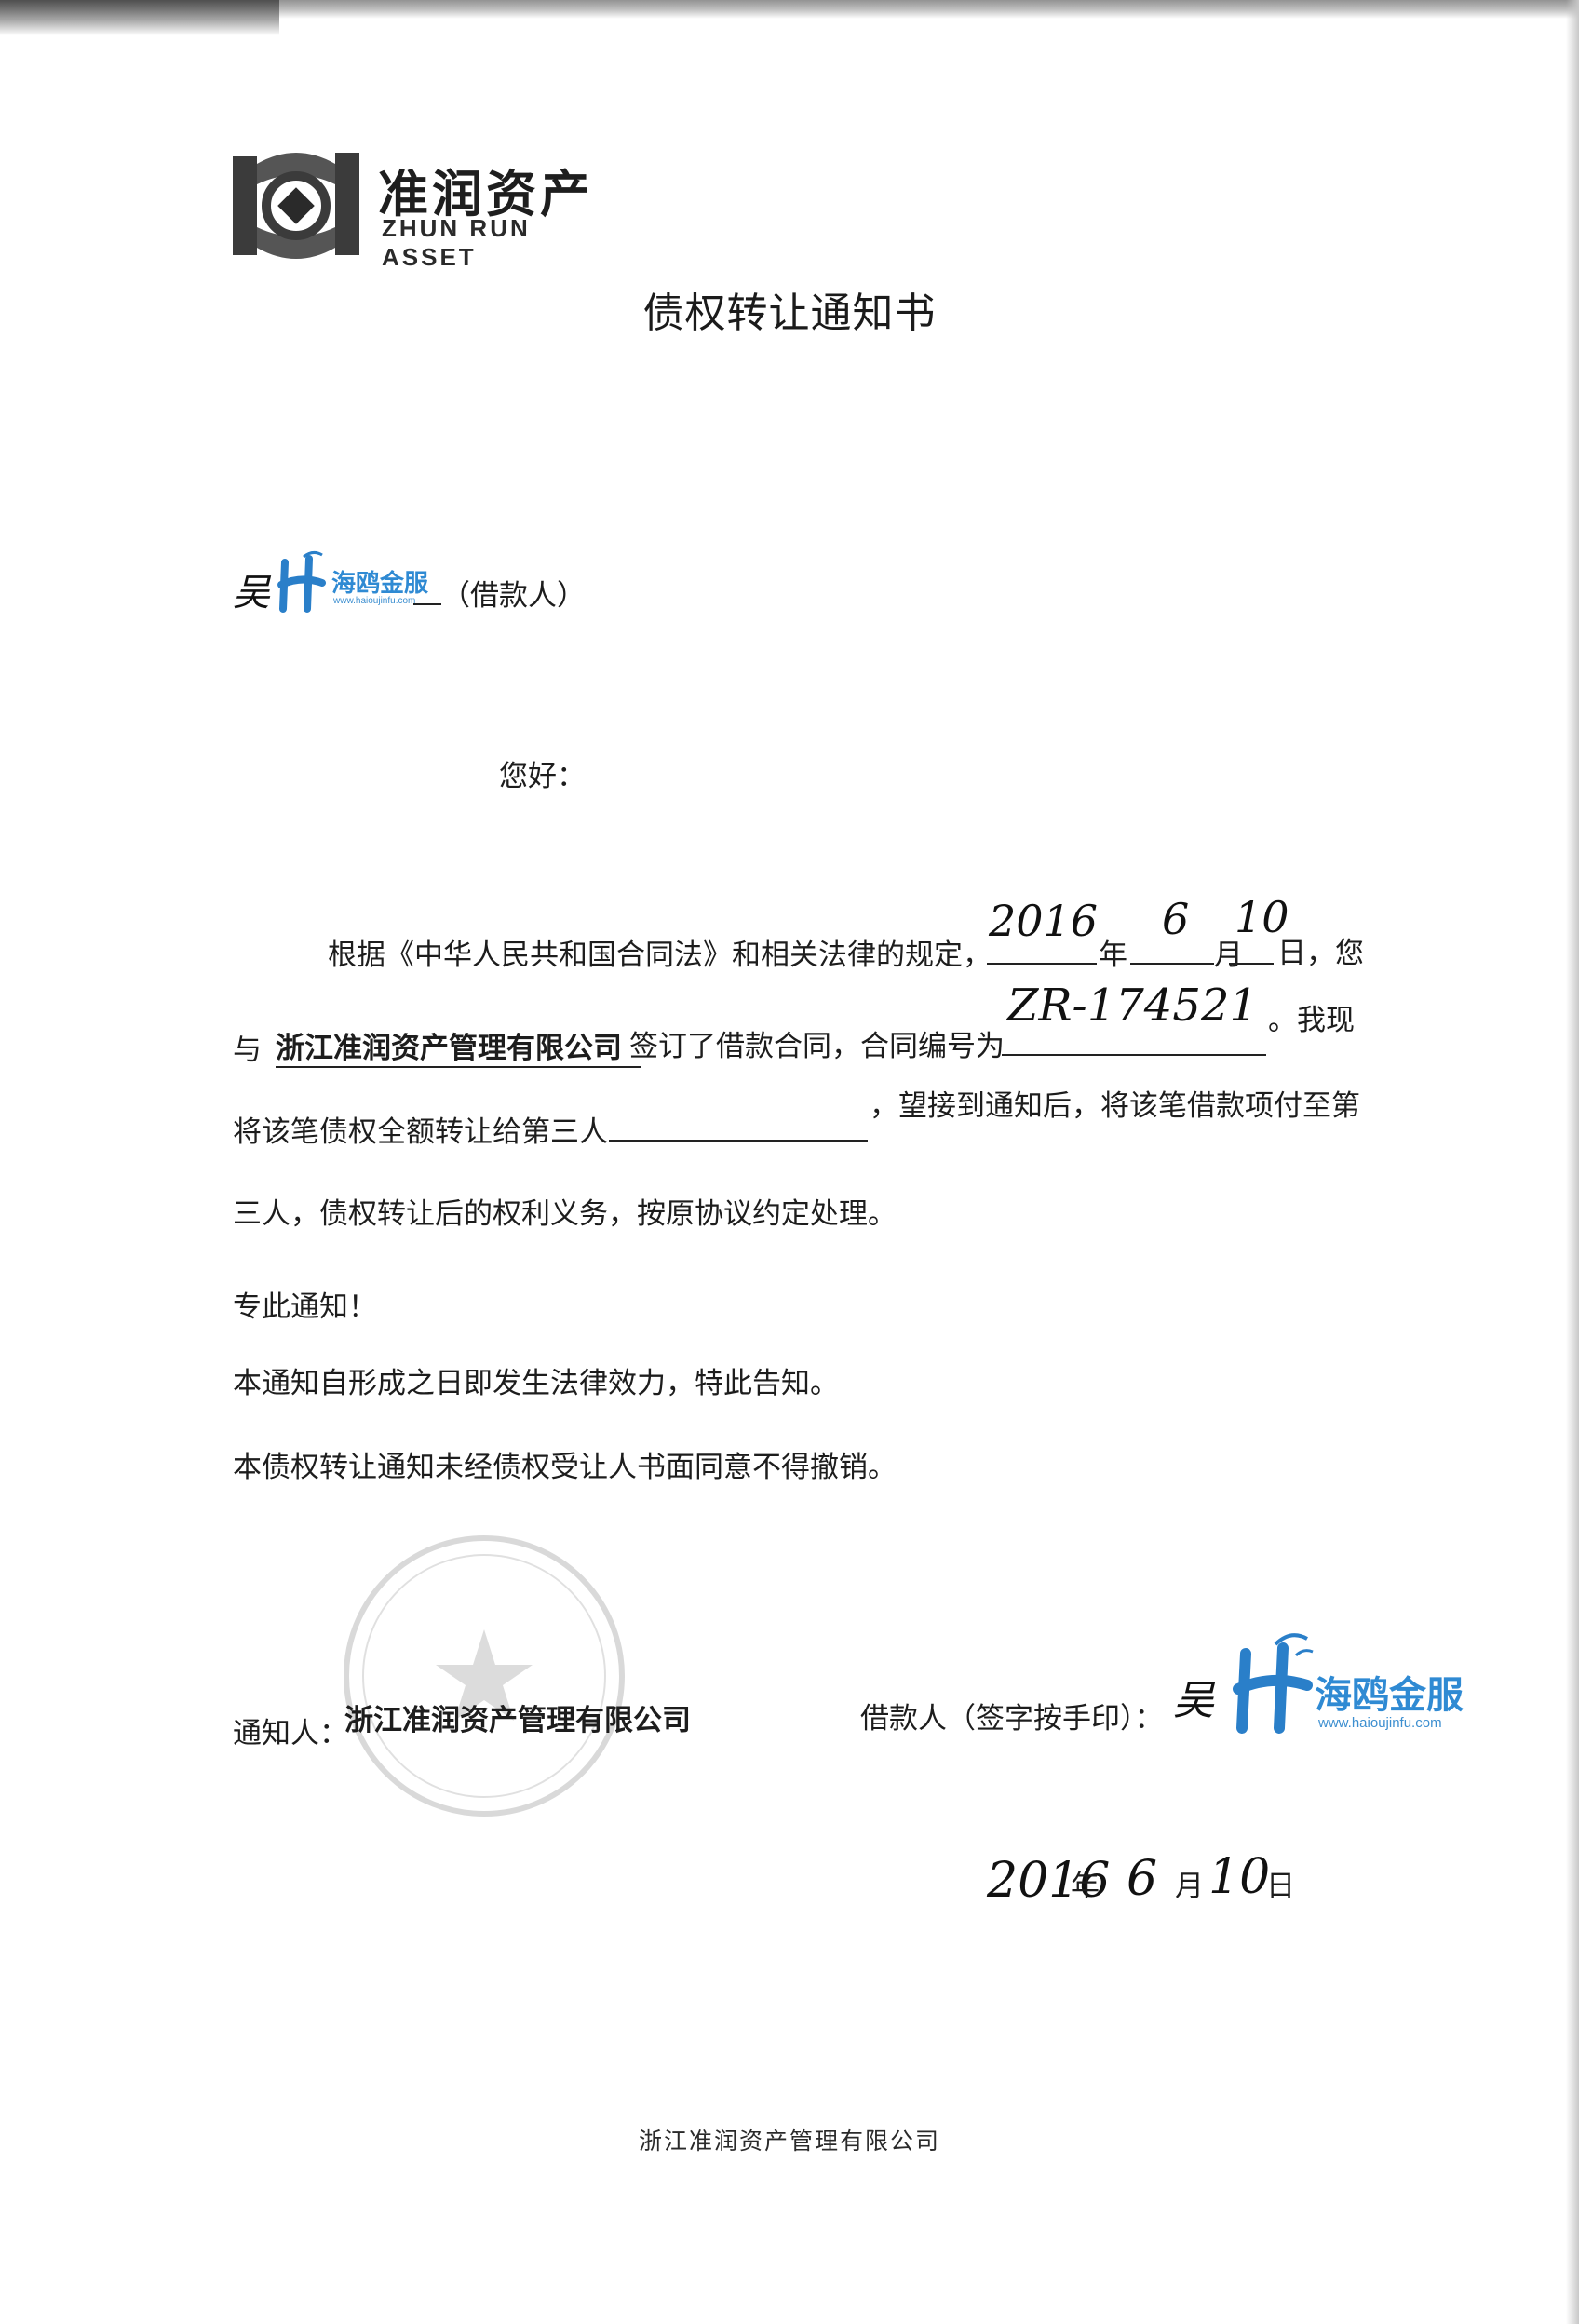  Describe the element at coordinates (536, 1383) in the screenshot. I see `notice-line-2: 本通知自形成之日即发生法律效力，特此告知。` at that location.